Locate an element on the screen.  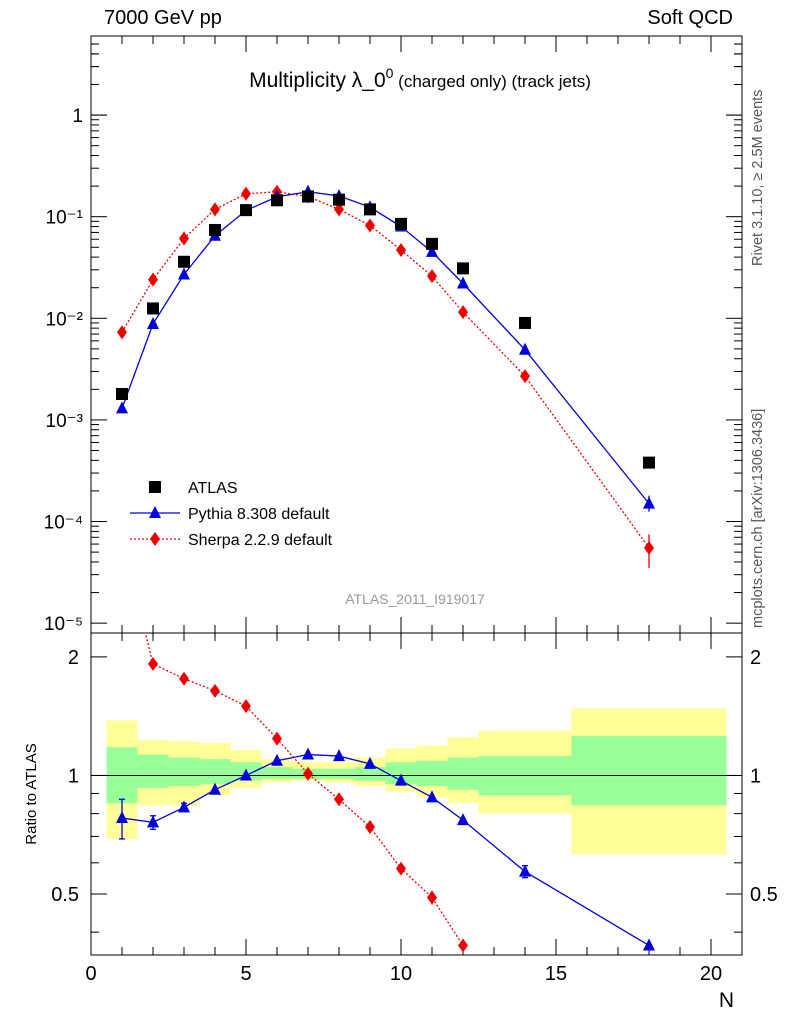
x-tick-label: 5 is located at coordinates (245, 974).